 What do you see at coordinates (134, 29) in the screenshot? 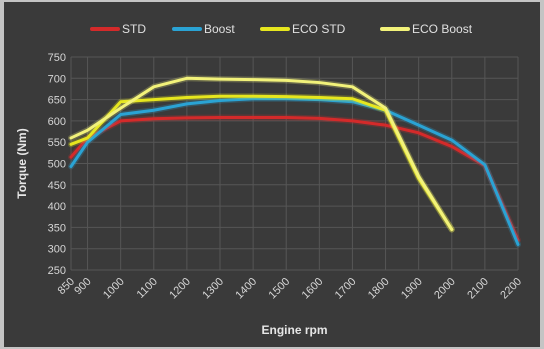
I see `legend-label: STD` at bounding box center [134, 29].